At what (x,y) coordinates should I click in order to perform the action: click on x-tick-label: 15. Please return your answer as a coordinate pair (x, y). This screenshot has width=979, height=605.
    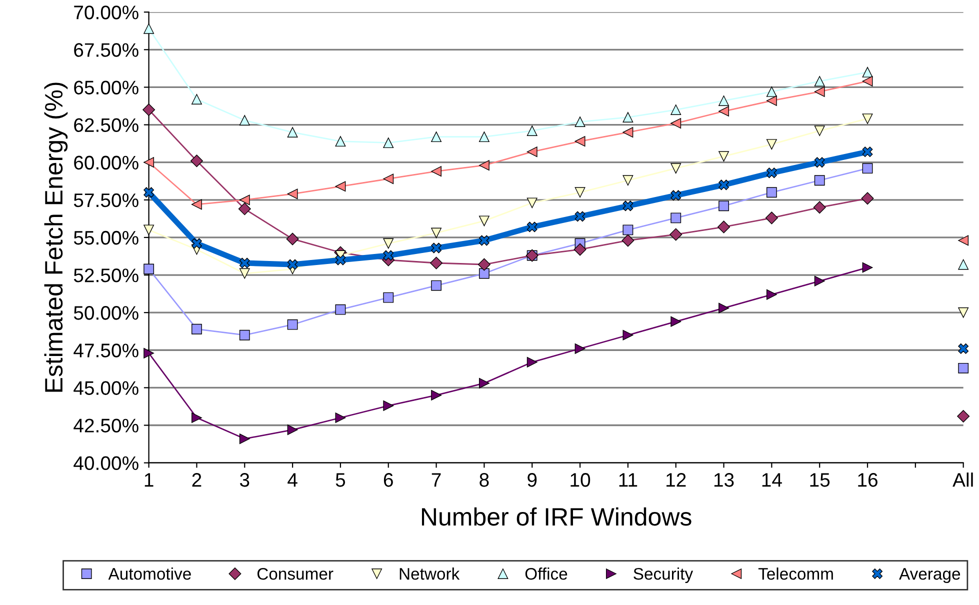
    Looking at the image, I should click on (820, 480).